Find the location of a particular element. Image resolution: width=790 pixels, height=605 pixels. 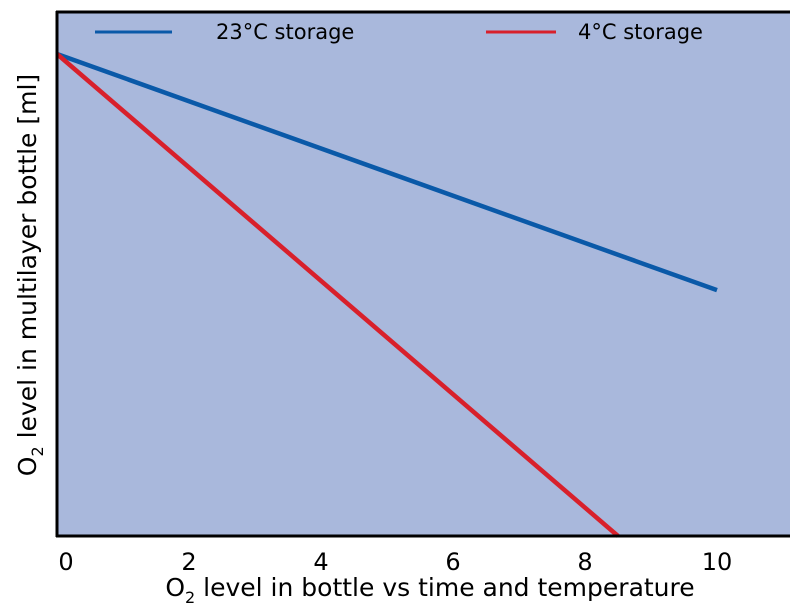

y-axis-title: O2 level in multilayer bottle [ml] is located at coordinates (30, 275).